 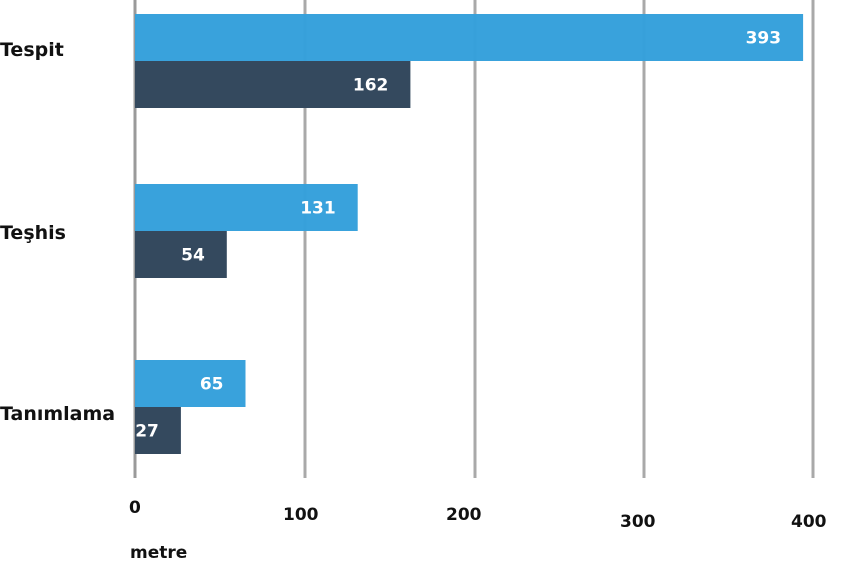 What do you see at coordinates (147, 432) in the screenshot?
I see `data-label-tanimlama-series-2: 27` at bounding box center [147, 432].